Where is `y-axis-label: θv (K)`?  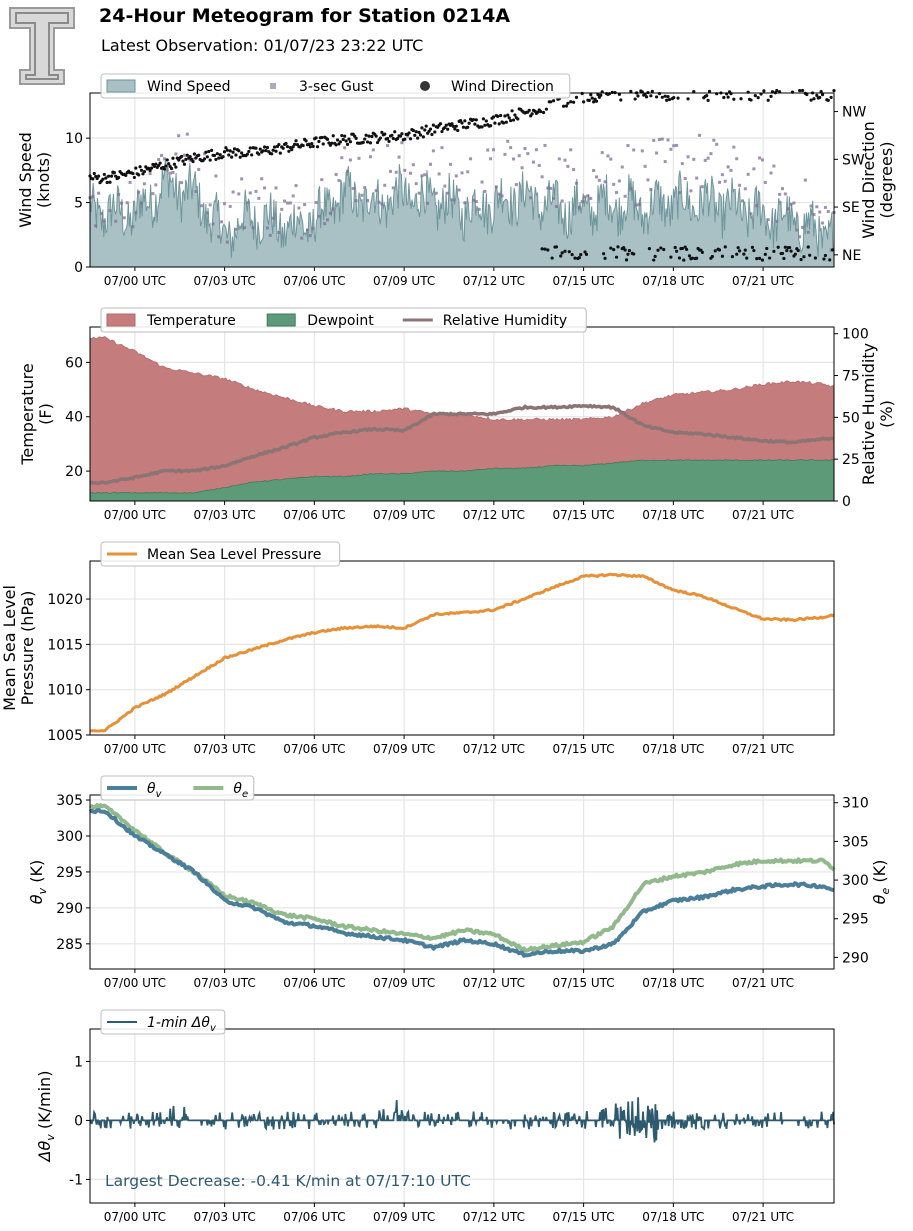
y-axis-label: θv (K) is located at coordinates (38, 882).